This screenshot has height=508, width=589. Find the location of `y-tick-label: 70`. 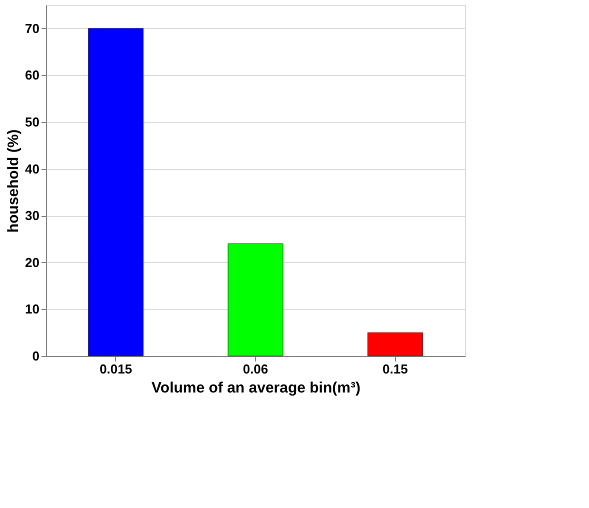

y-tick-label: 70 is located at coordinates (32, 28).